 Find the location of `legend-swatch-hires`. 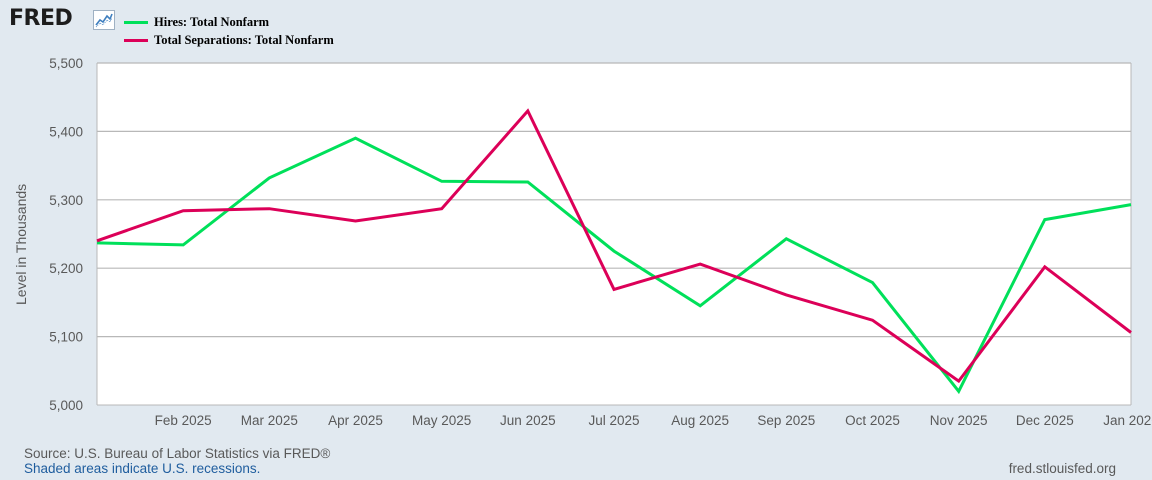

legend-swatch-hires is located at coordinates (136, 22).